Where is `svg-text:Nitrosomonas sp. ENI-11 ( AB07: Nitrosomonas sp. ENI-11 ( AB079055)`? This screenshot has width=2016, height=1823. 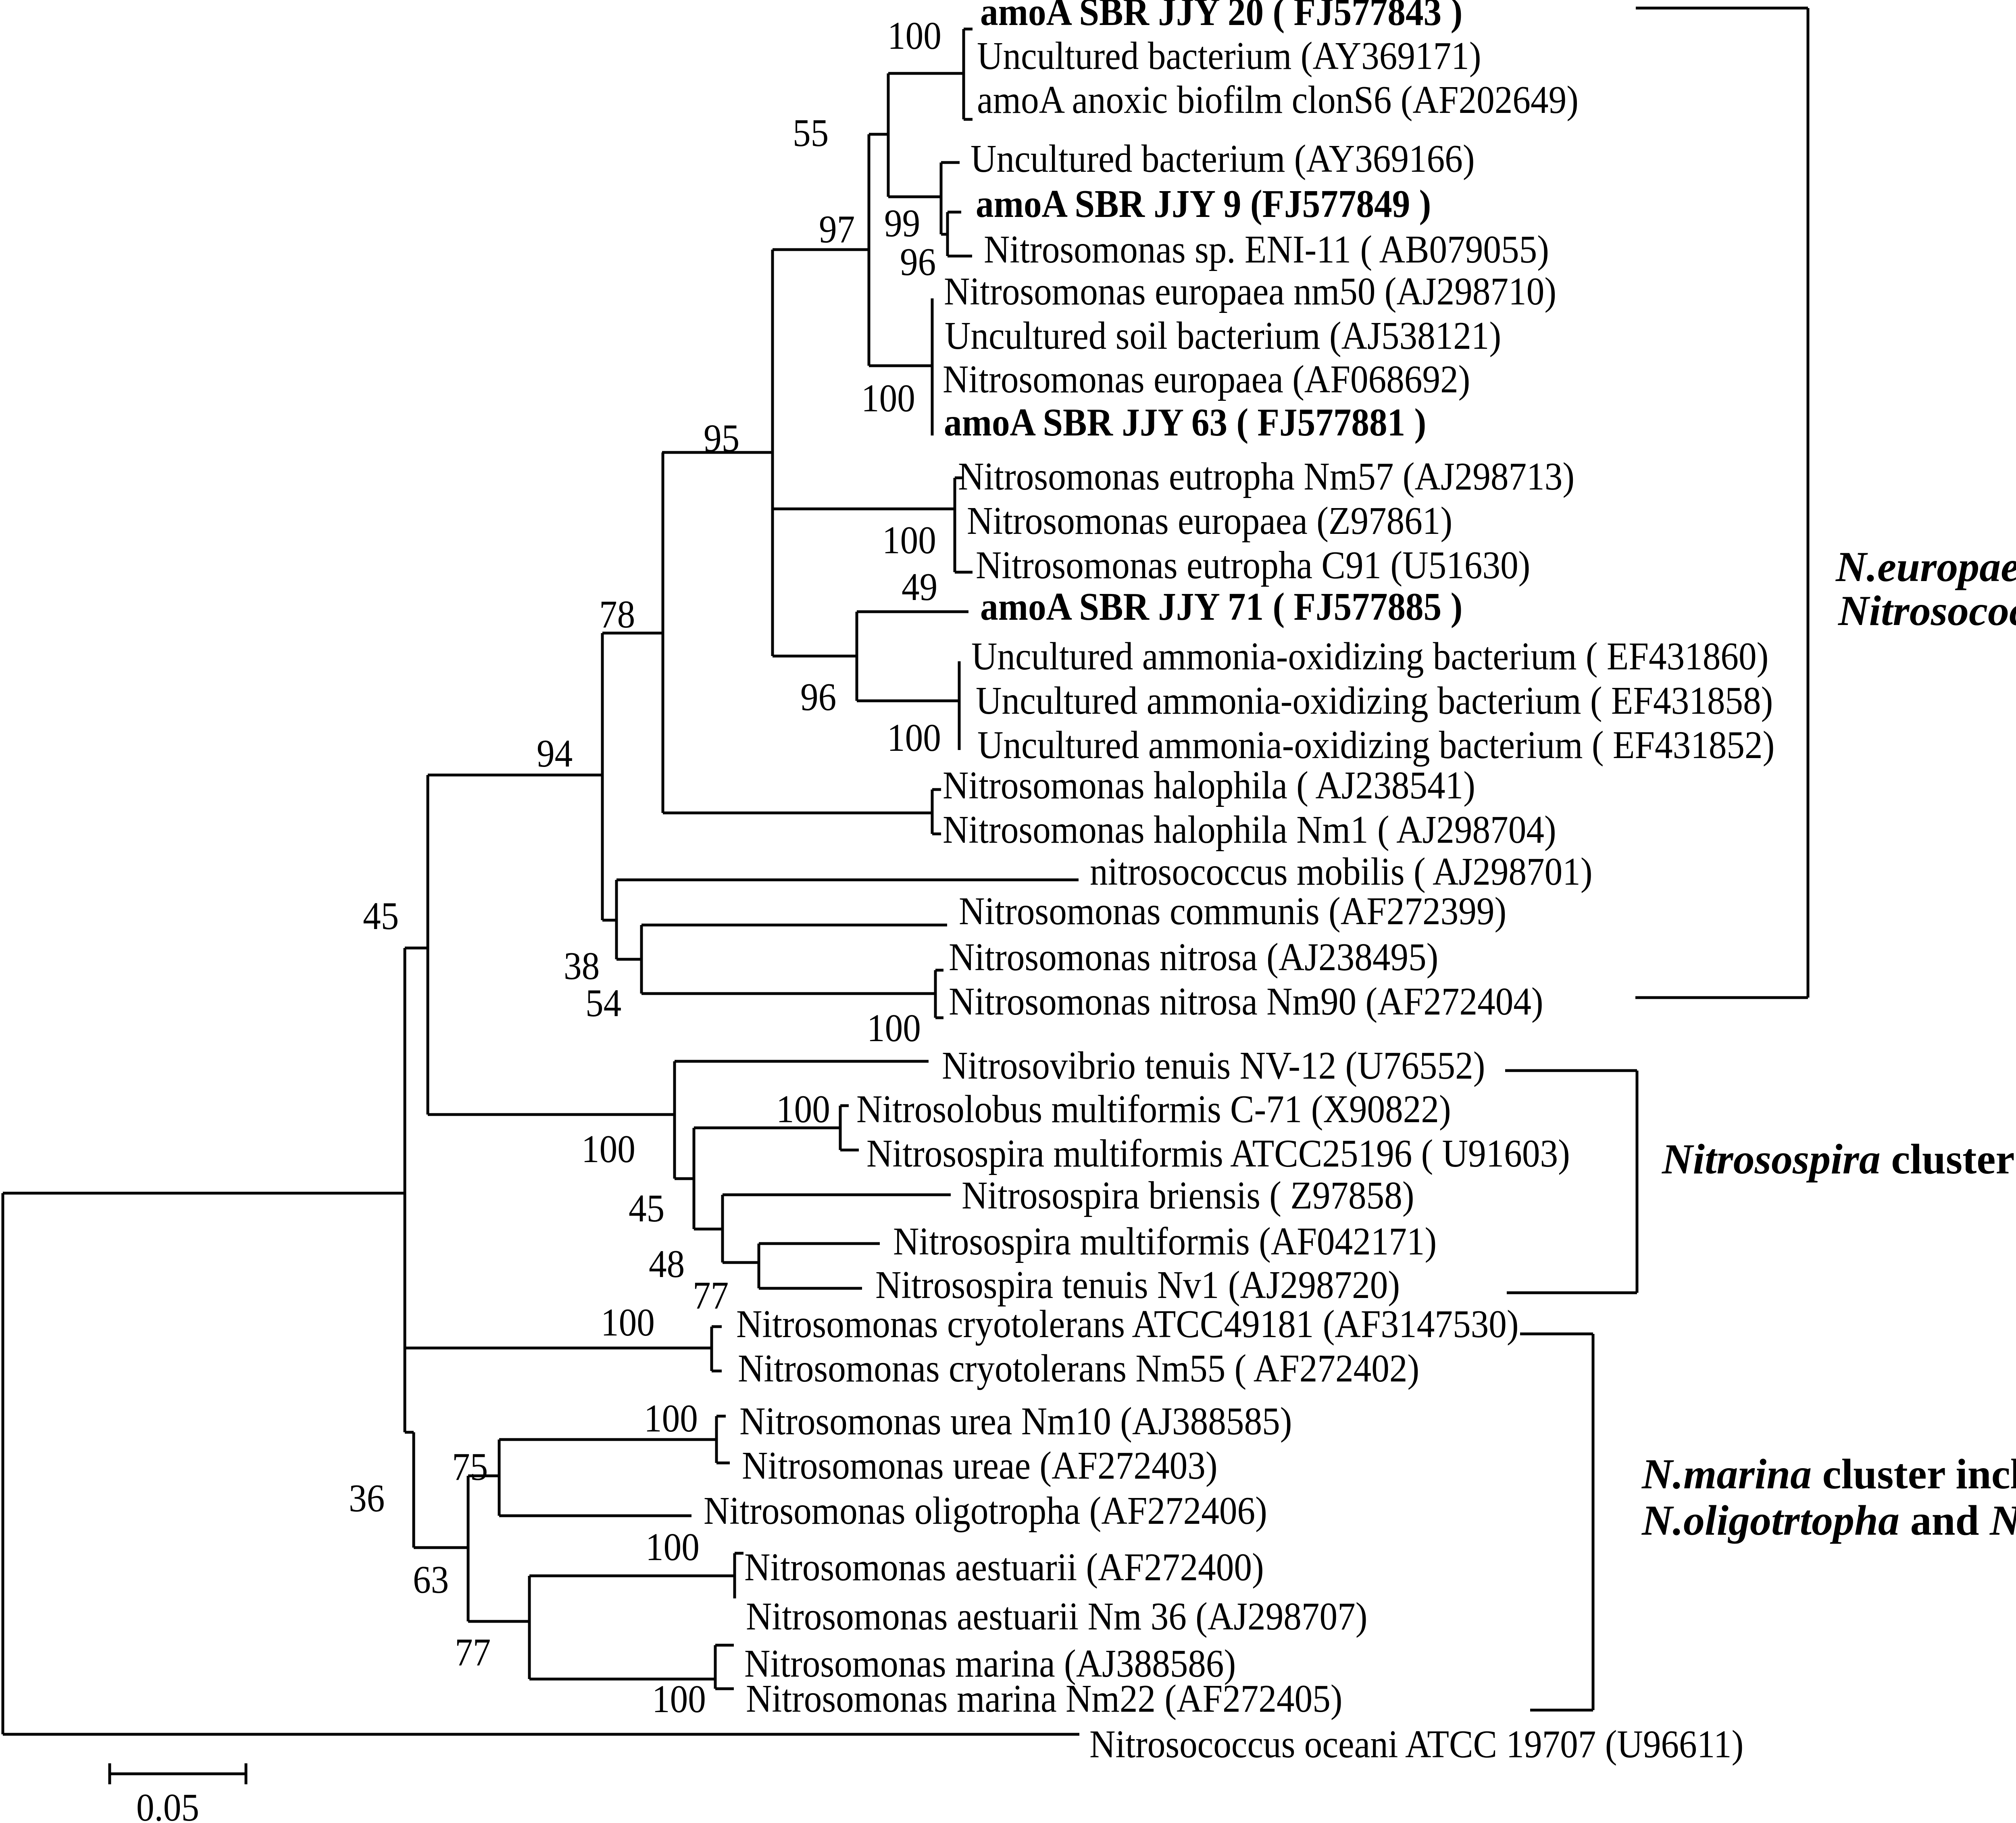
svg-text:Nitrosomonas sp. ENI-11 ( AB07: Nitrosomonas sp. ENI-11 ( AB079055) is located at coordinates (1266, 250).